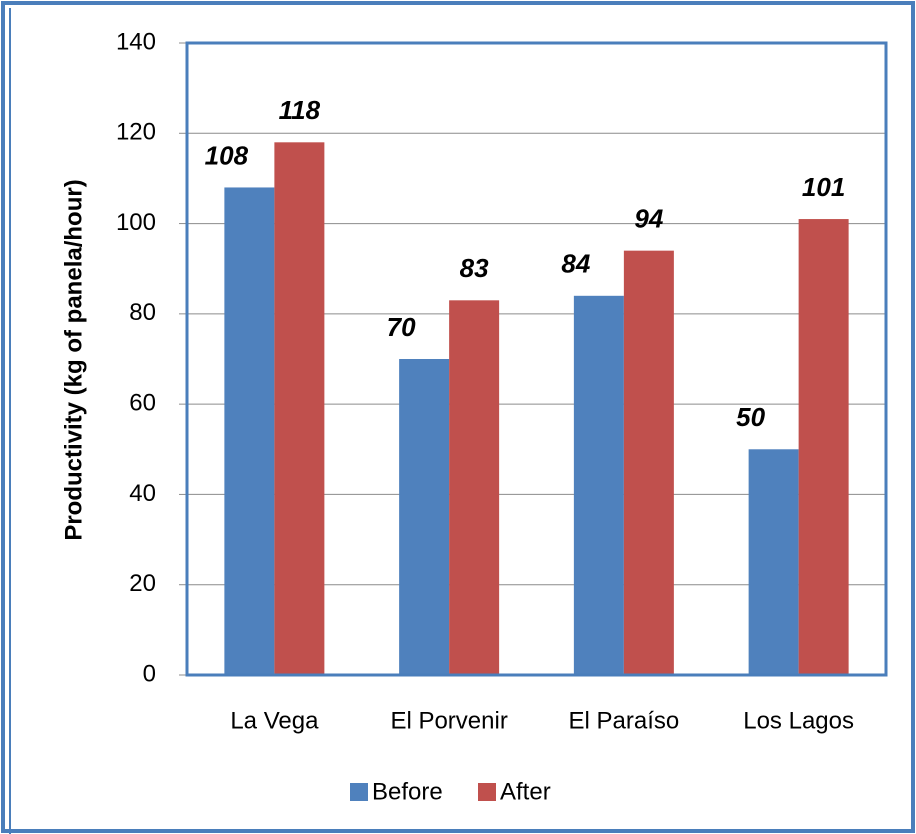 The height and width of the screenshot is (834, 916). Describe the element at coordinates (750, 417) in the screenshot. I see `value-label: 50` at that location.